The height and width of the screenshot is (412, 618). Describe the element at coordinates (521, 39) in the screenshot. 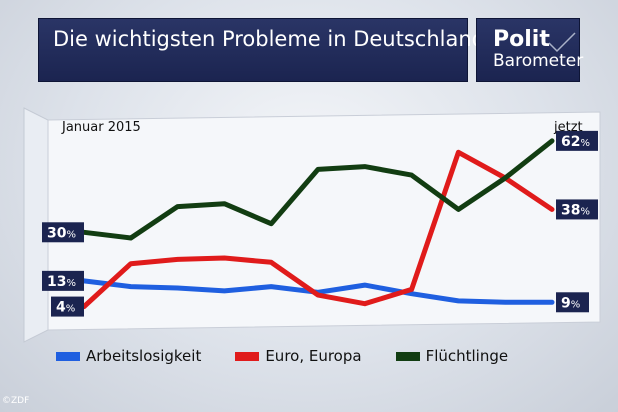

I see `logo-text-polit: Polit` at that location.